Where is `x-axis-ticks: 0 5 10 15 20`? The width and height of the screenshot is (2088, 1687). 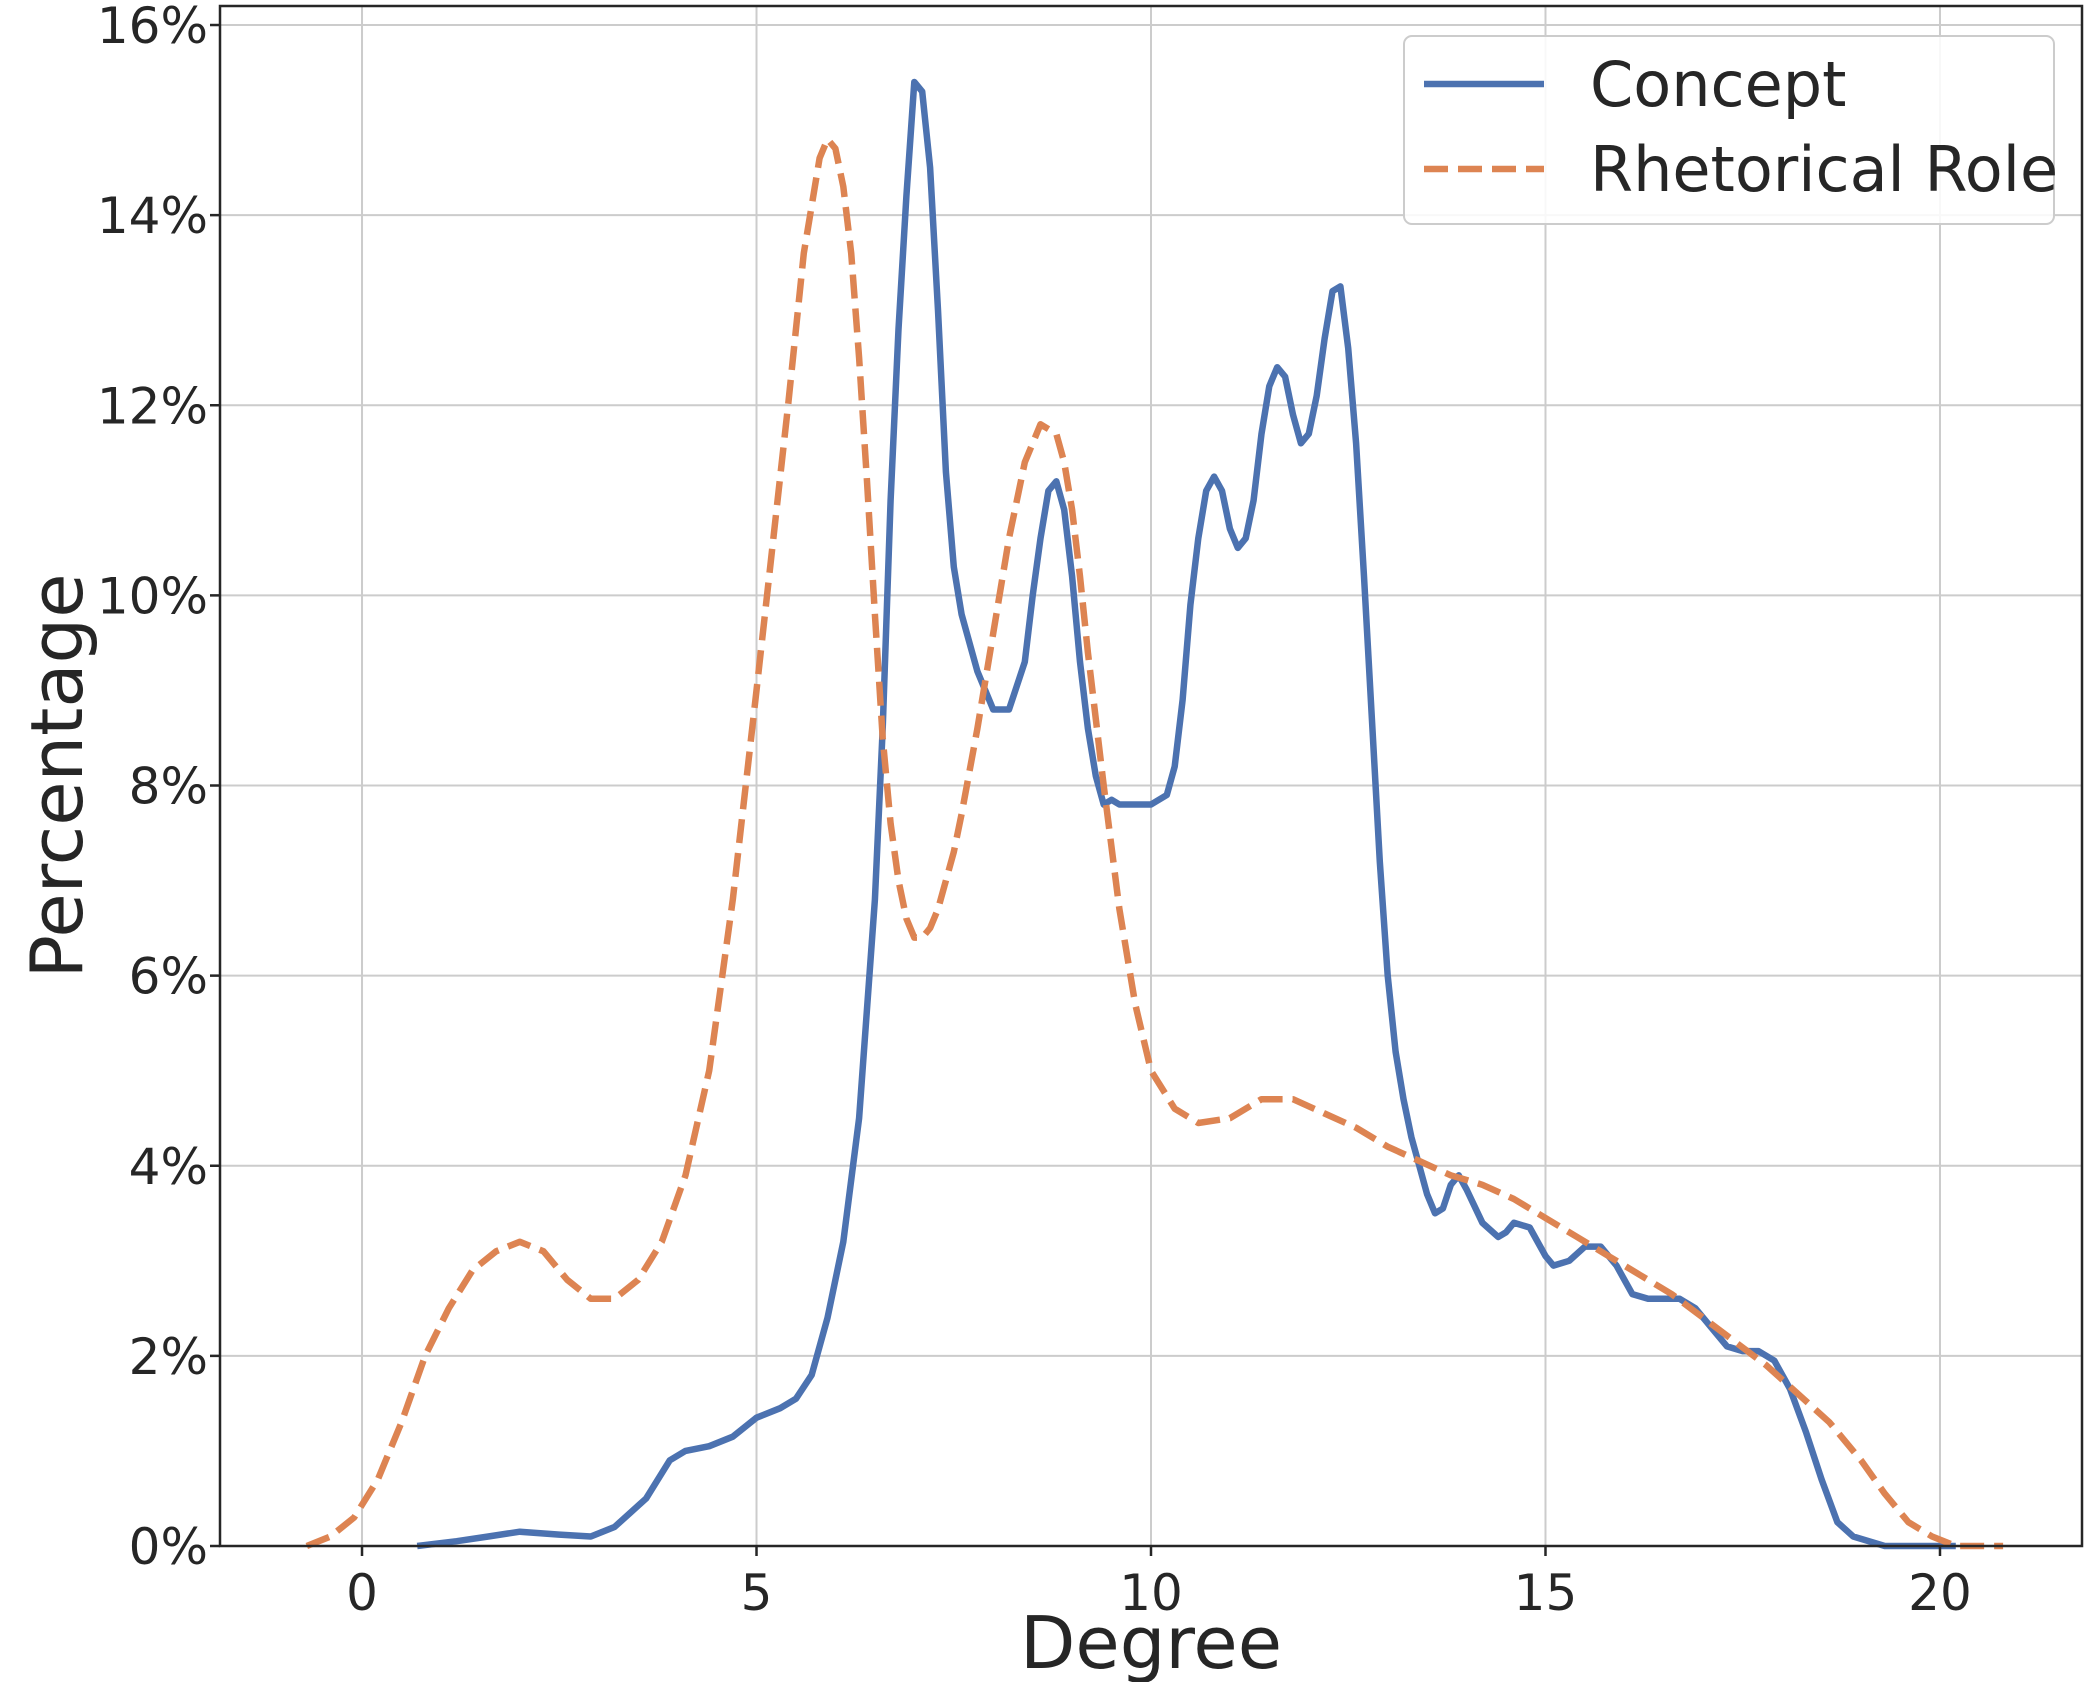
x-axis-ticks: 0 5 10 15 20 is located at coordinates (1159, 1584).